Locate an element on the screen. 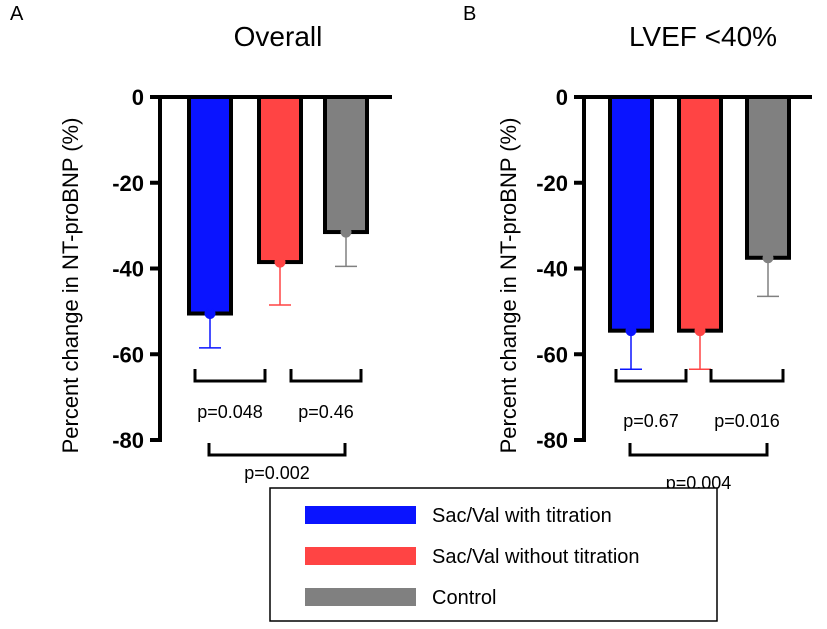  legend-label: Control is located at coordinates (464, 598).